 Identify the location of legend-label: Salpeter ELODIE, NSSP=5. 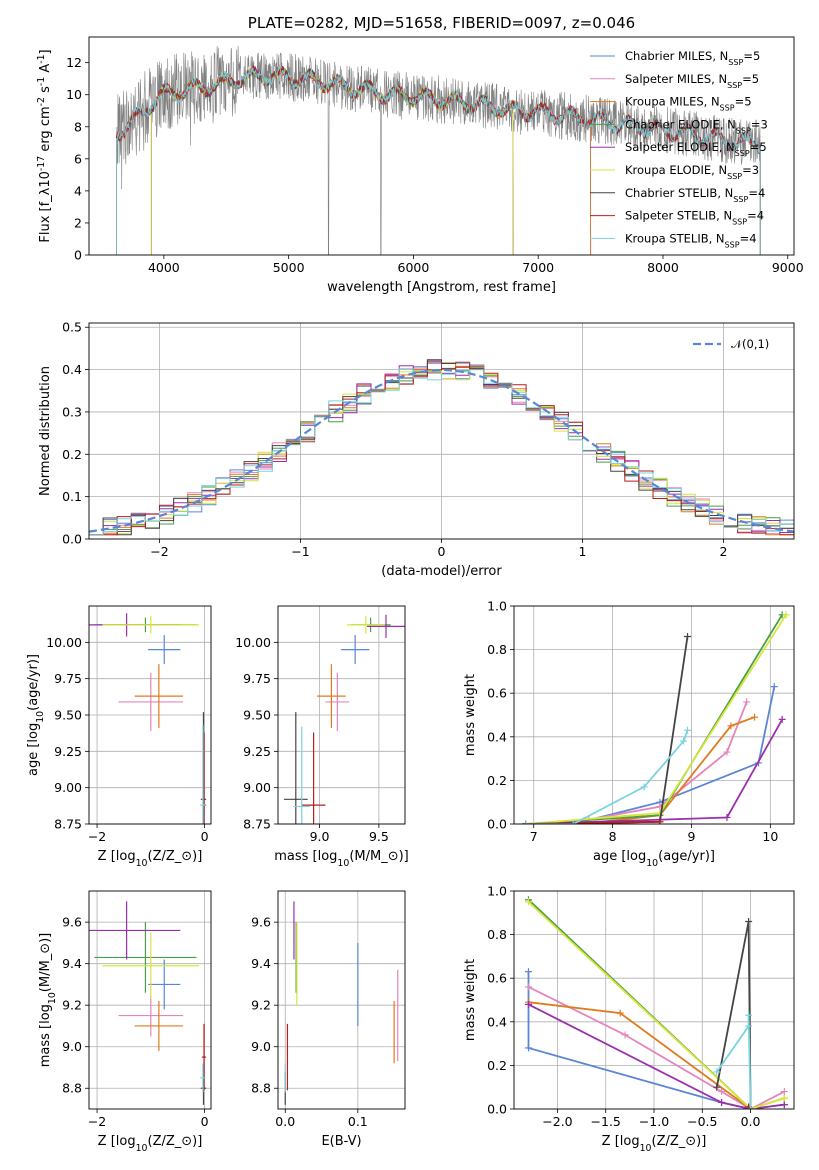
(696, 149).